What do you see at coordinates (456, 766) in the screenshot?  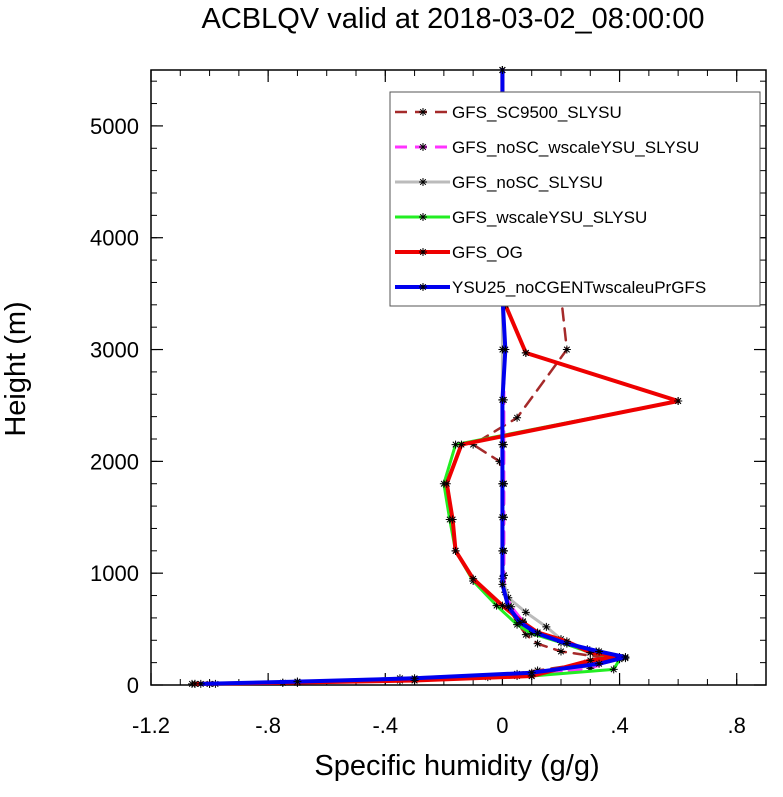 I see `x-axis-label: Specific humidity (g/g)` at bounding box center [456, 766].